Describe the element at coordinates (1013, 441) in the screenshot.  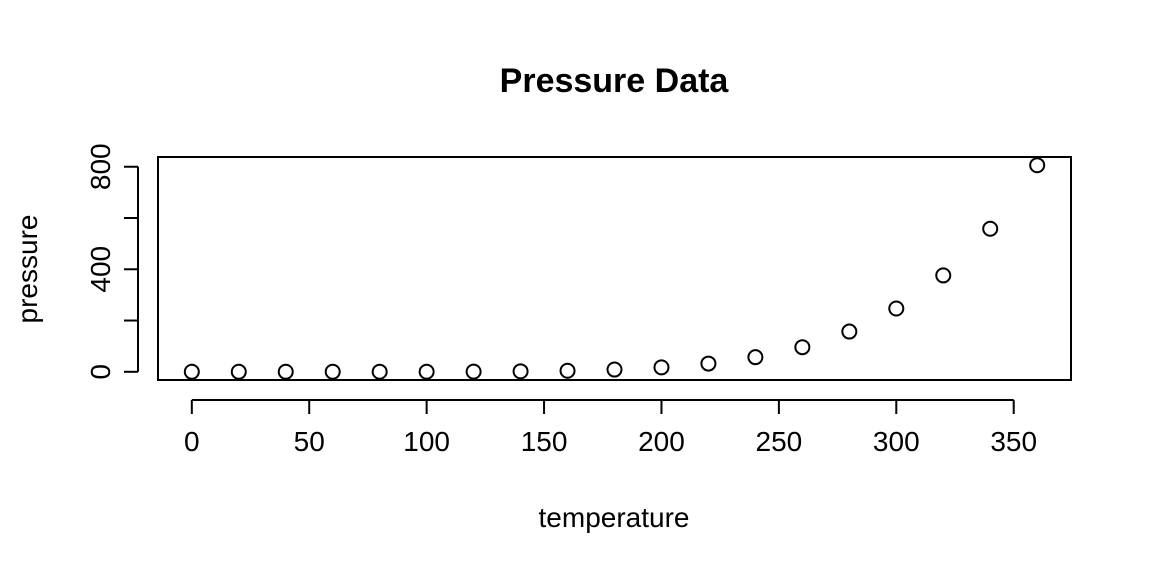
I see `x-tick-label: 350` at that location.